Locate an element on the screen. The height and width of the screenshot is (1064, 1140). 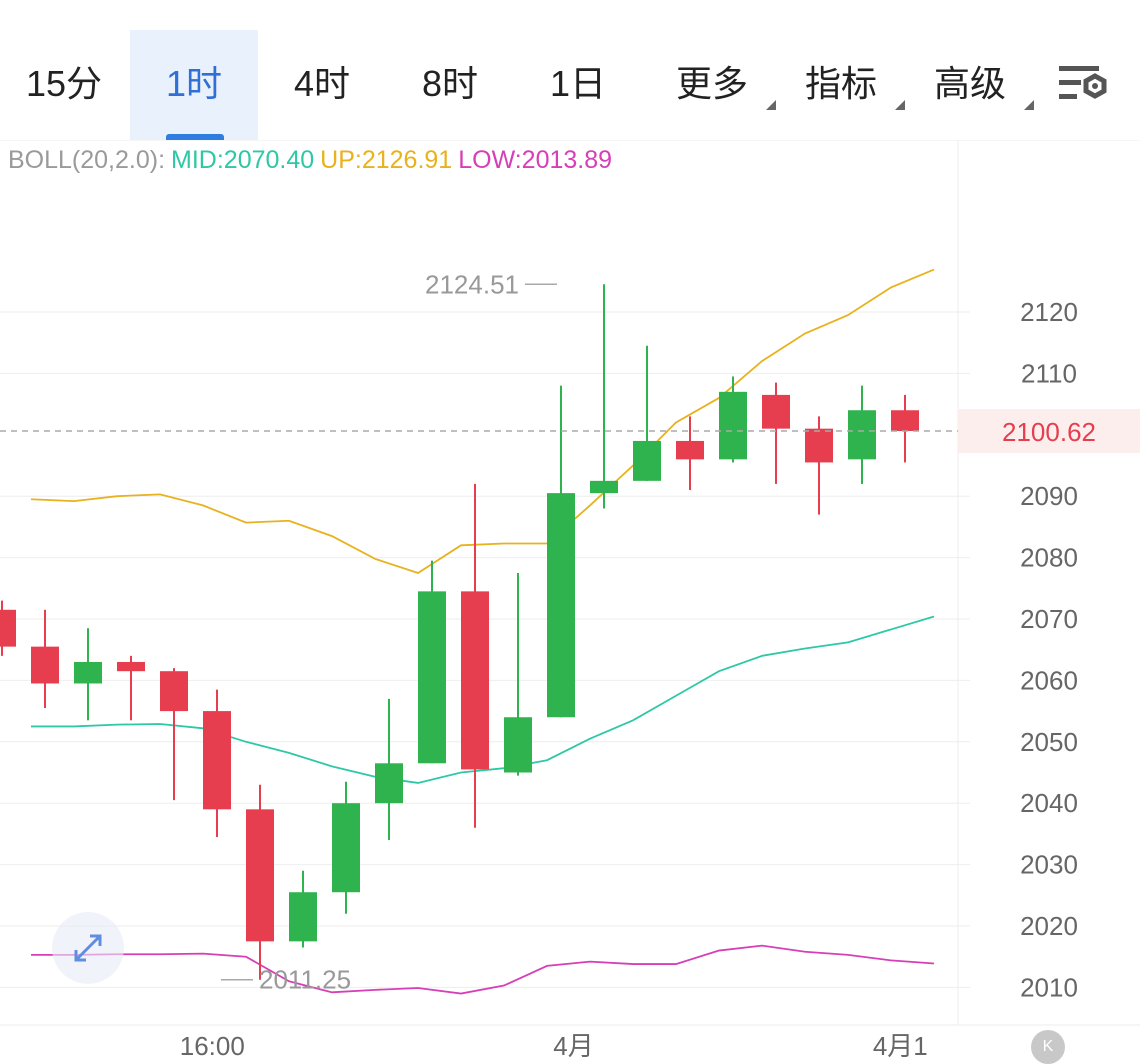
boll-low-line is located at coordinates (483, 969).